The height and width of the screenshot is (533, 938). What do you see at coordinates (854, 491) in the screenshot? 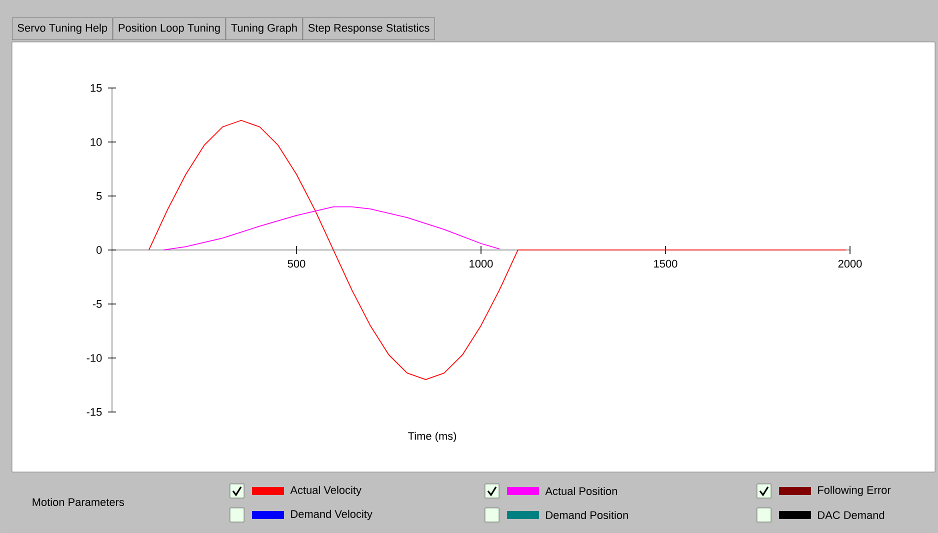
I see `legend-label: Following Error` at bounding box center [854, 491].